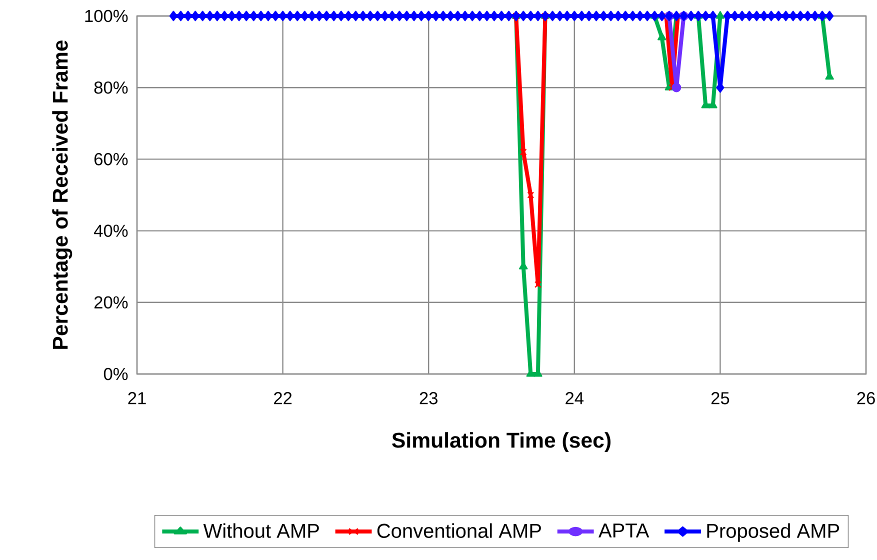  I want to click on x-tick-label: 24, so click(575, 398).